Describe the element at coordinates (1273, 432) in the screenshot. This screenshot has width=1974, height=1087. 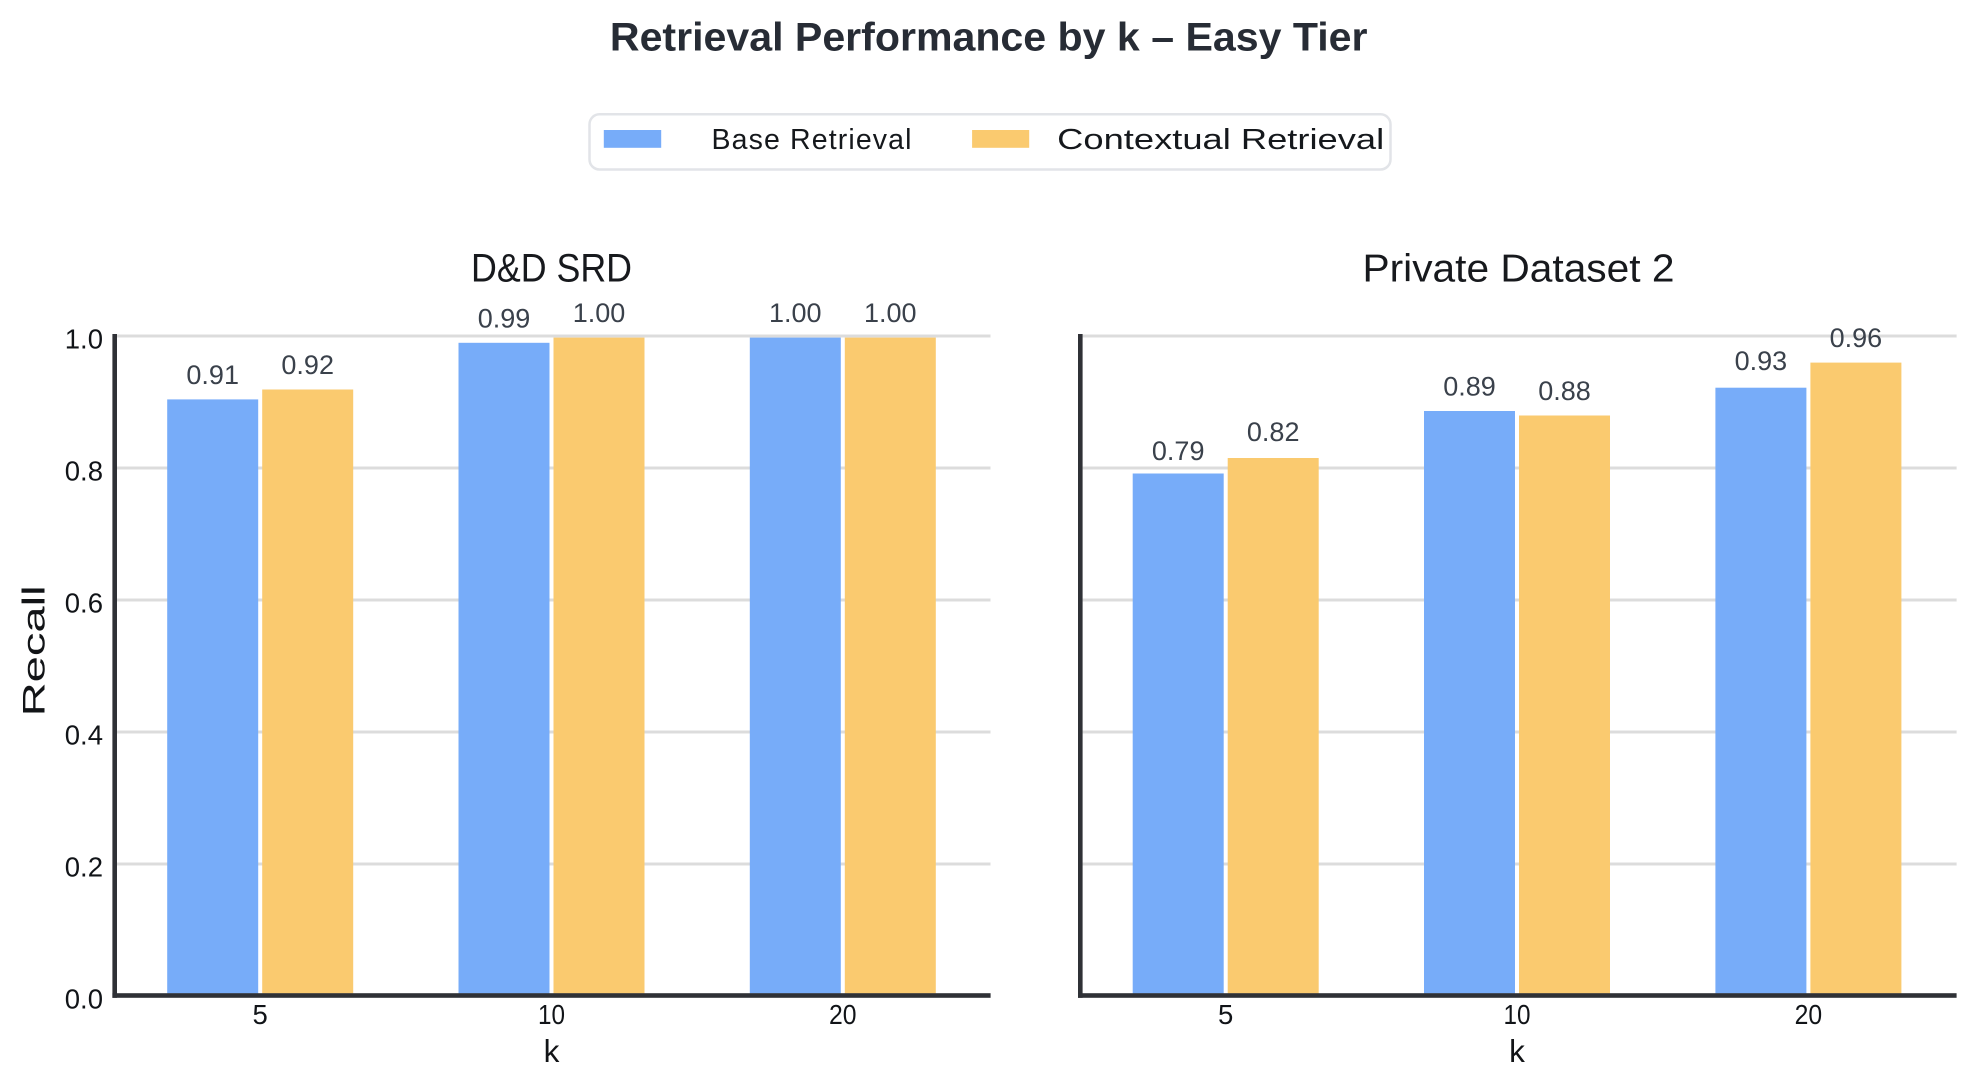
I see `svg-text: 0.82` at that location.